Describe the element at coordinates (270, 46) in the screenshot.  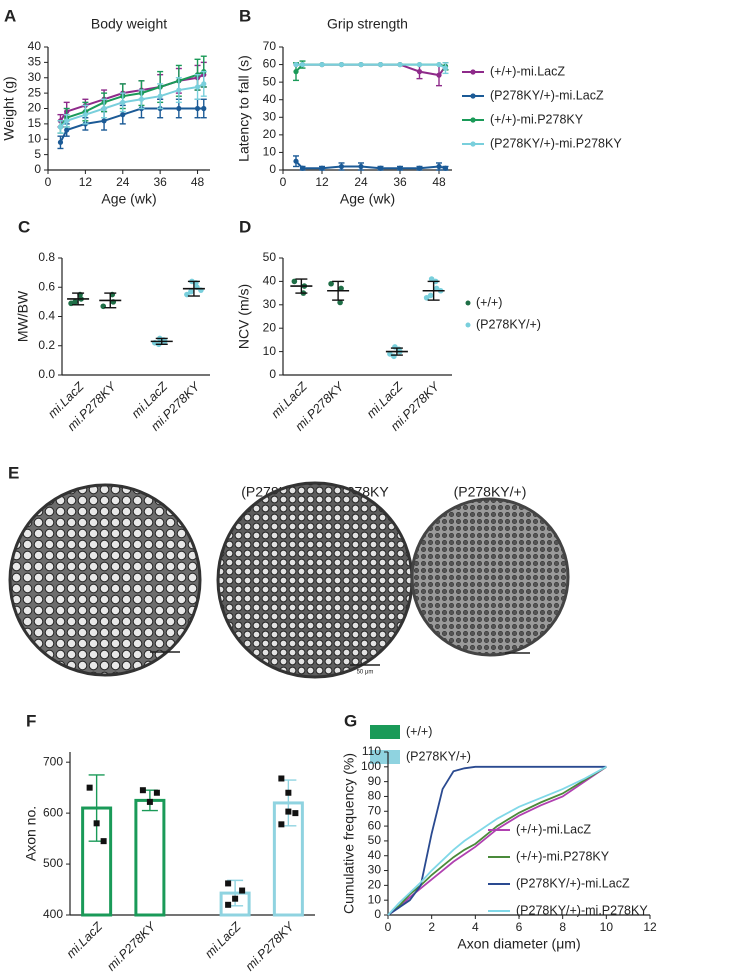
I see `y-tick-label: 70` at that location.